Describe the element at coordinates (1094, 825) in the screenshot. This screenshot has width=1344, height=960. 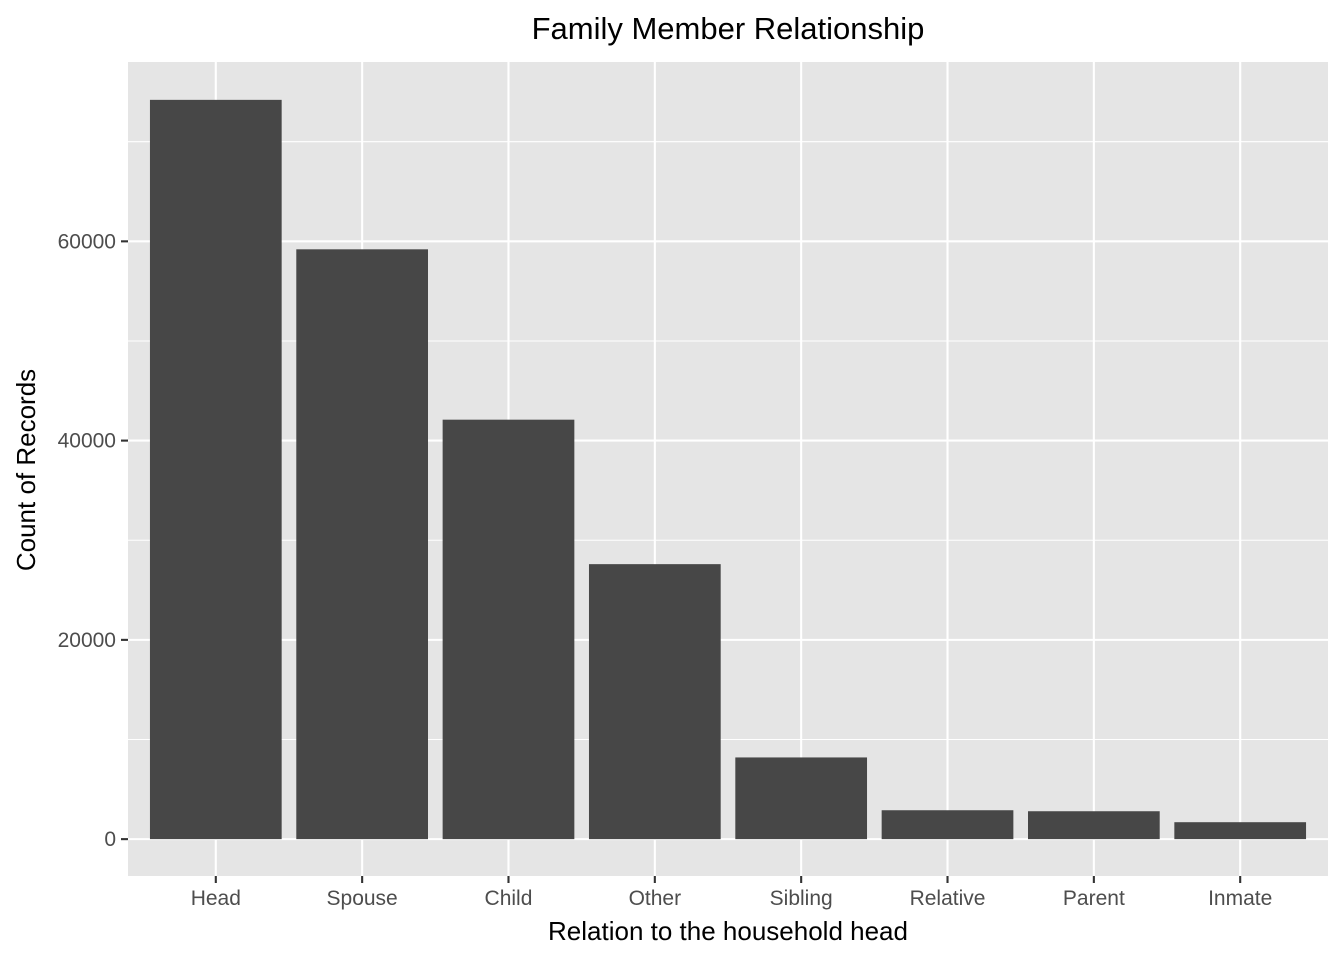
I see `bar-parent` at that location.